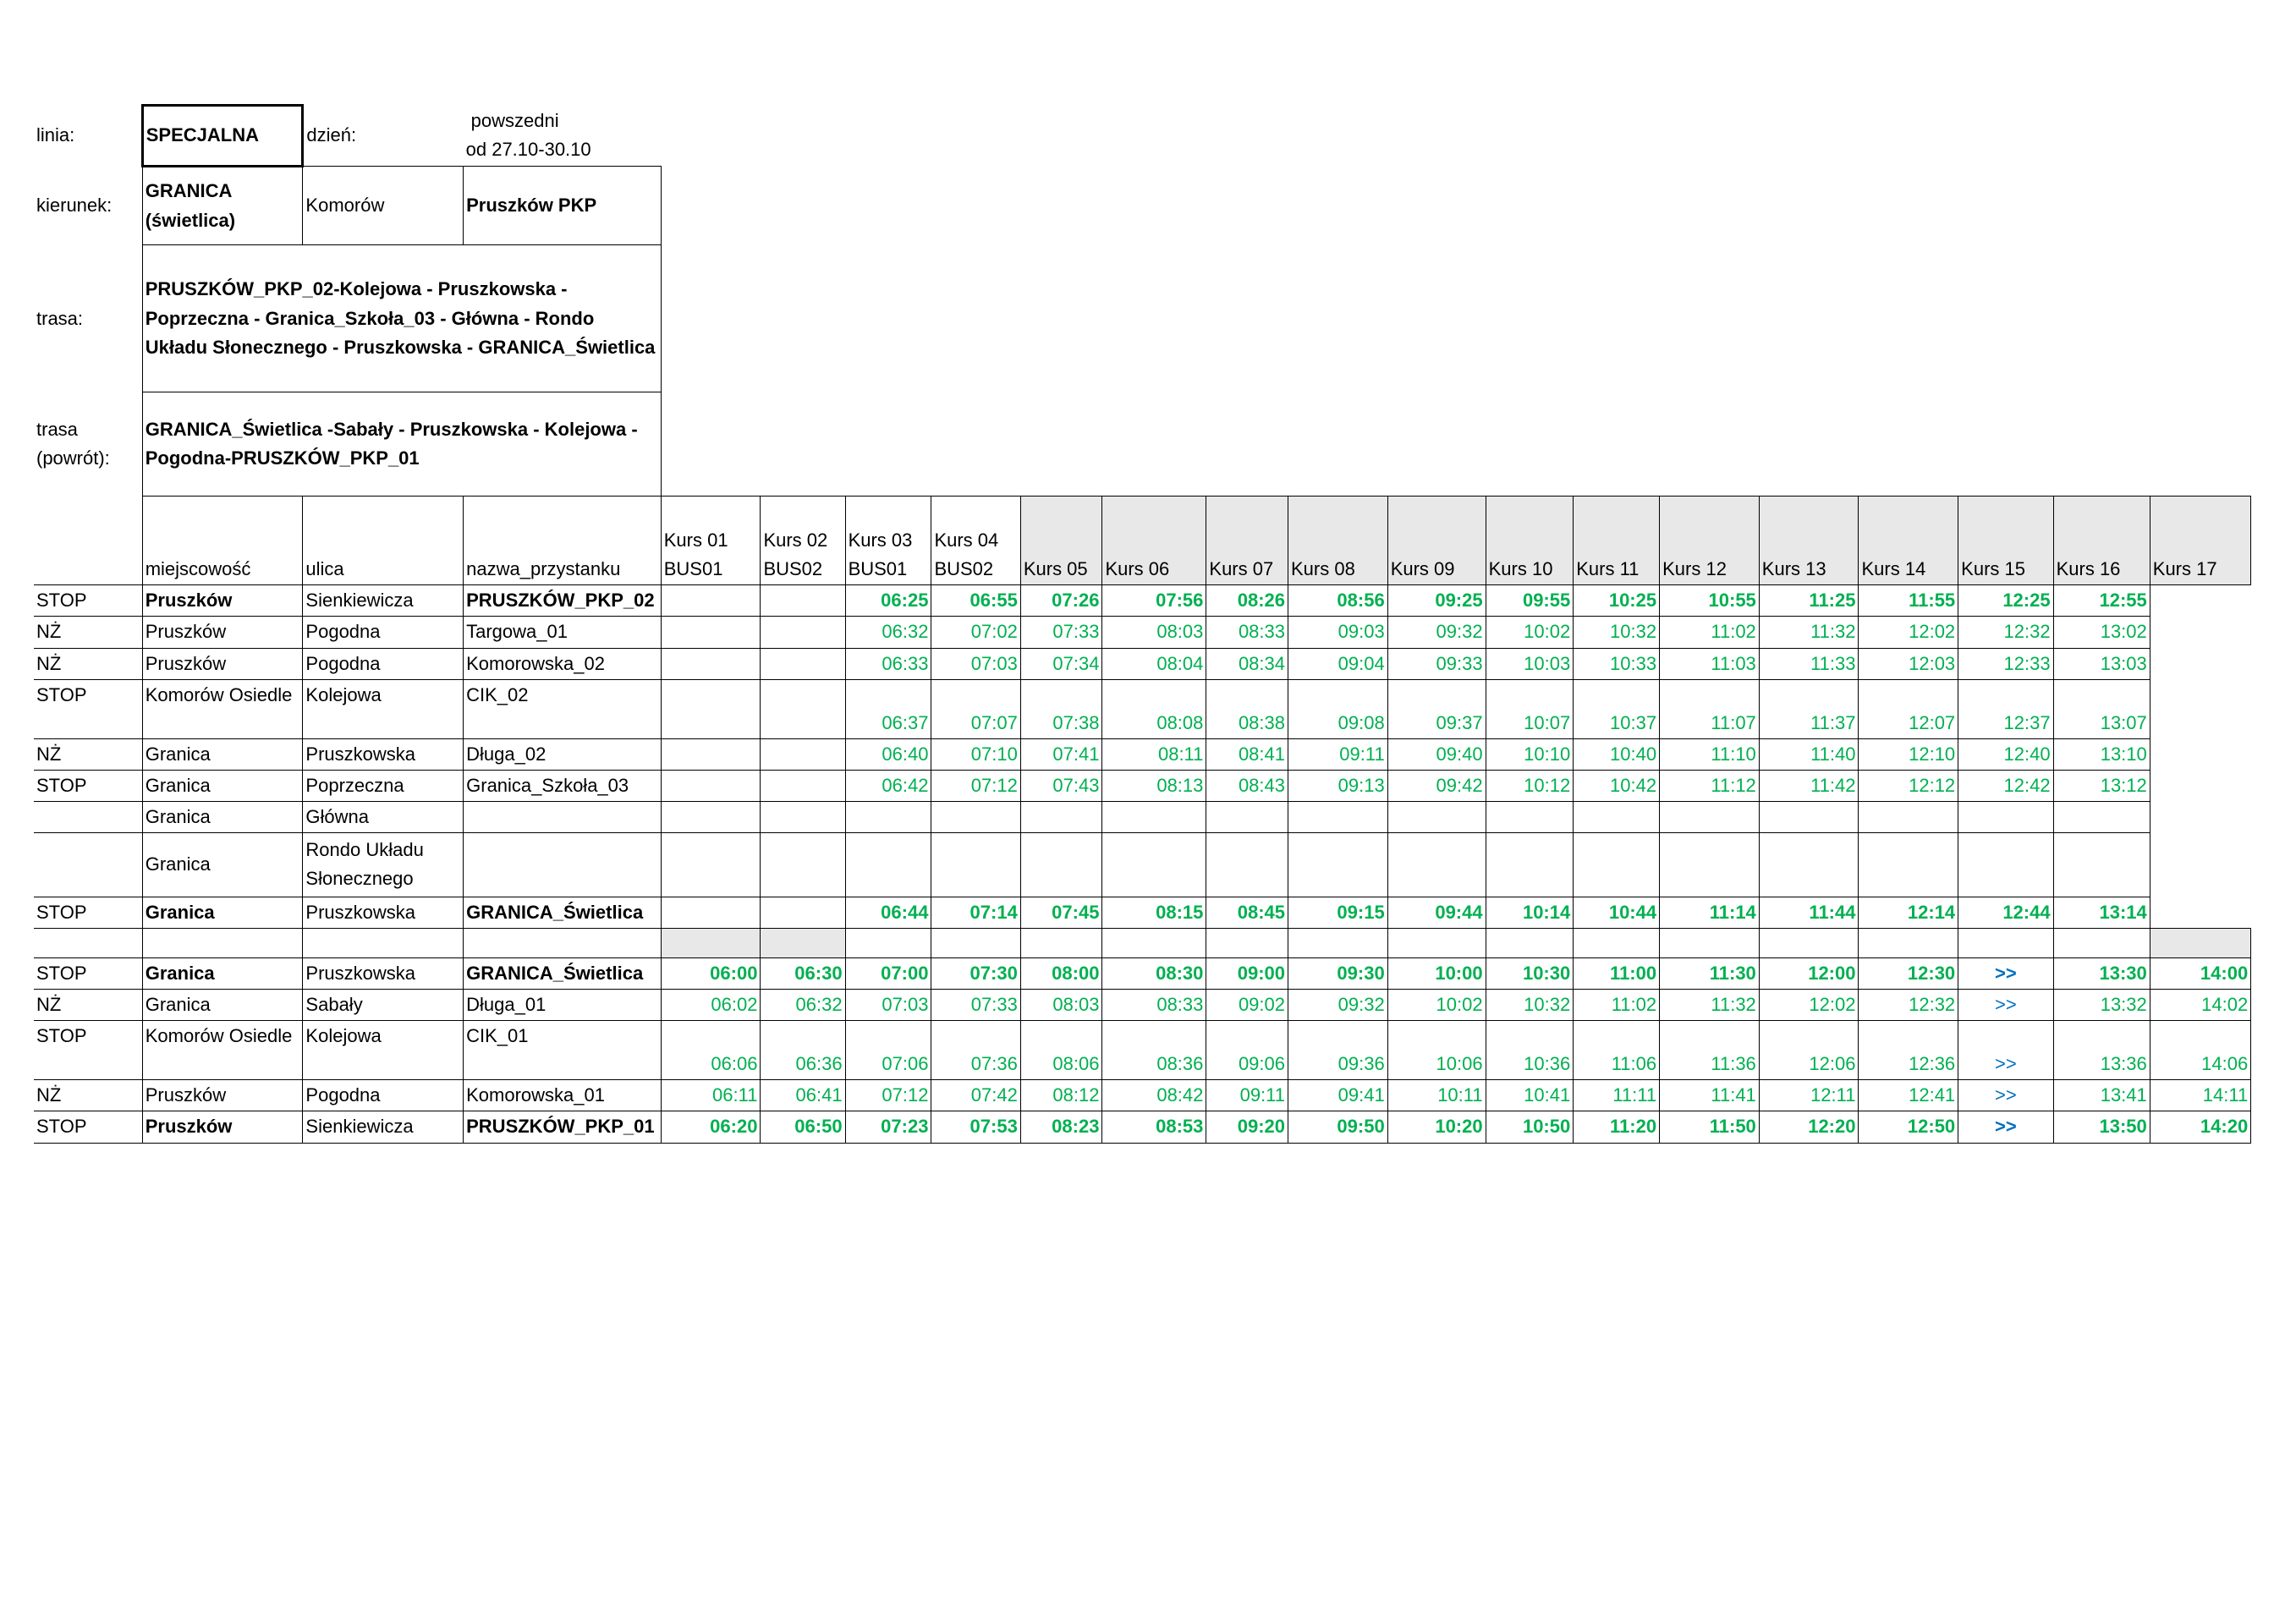  Describe the element at coordinates (976, 633) in the screenshot. I see `departure-time: 07:02` at that location.